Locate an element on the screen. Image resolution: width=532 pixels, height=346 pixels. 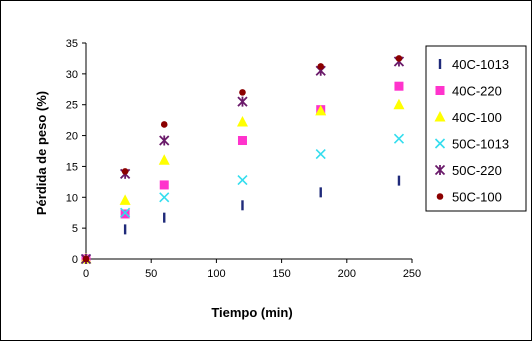
y-tick-label: 30 is located at coordinates (72, 75).